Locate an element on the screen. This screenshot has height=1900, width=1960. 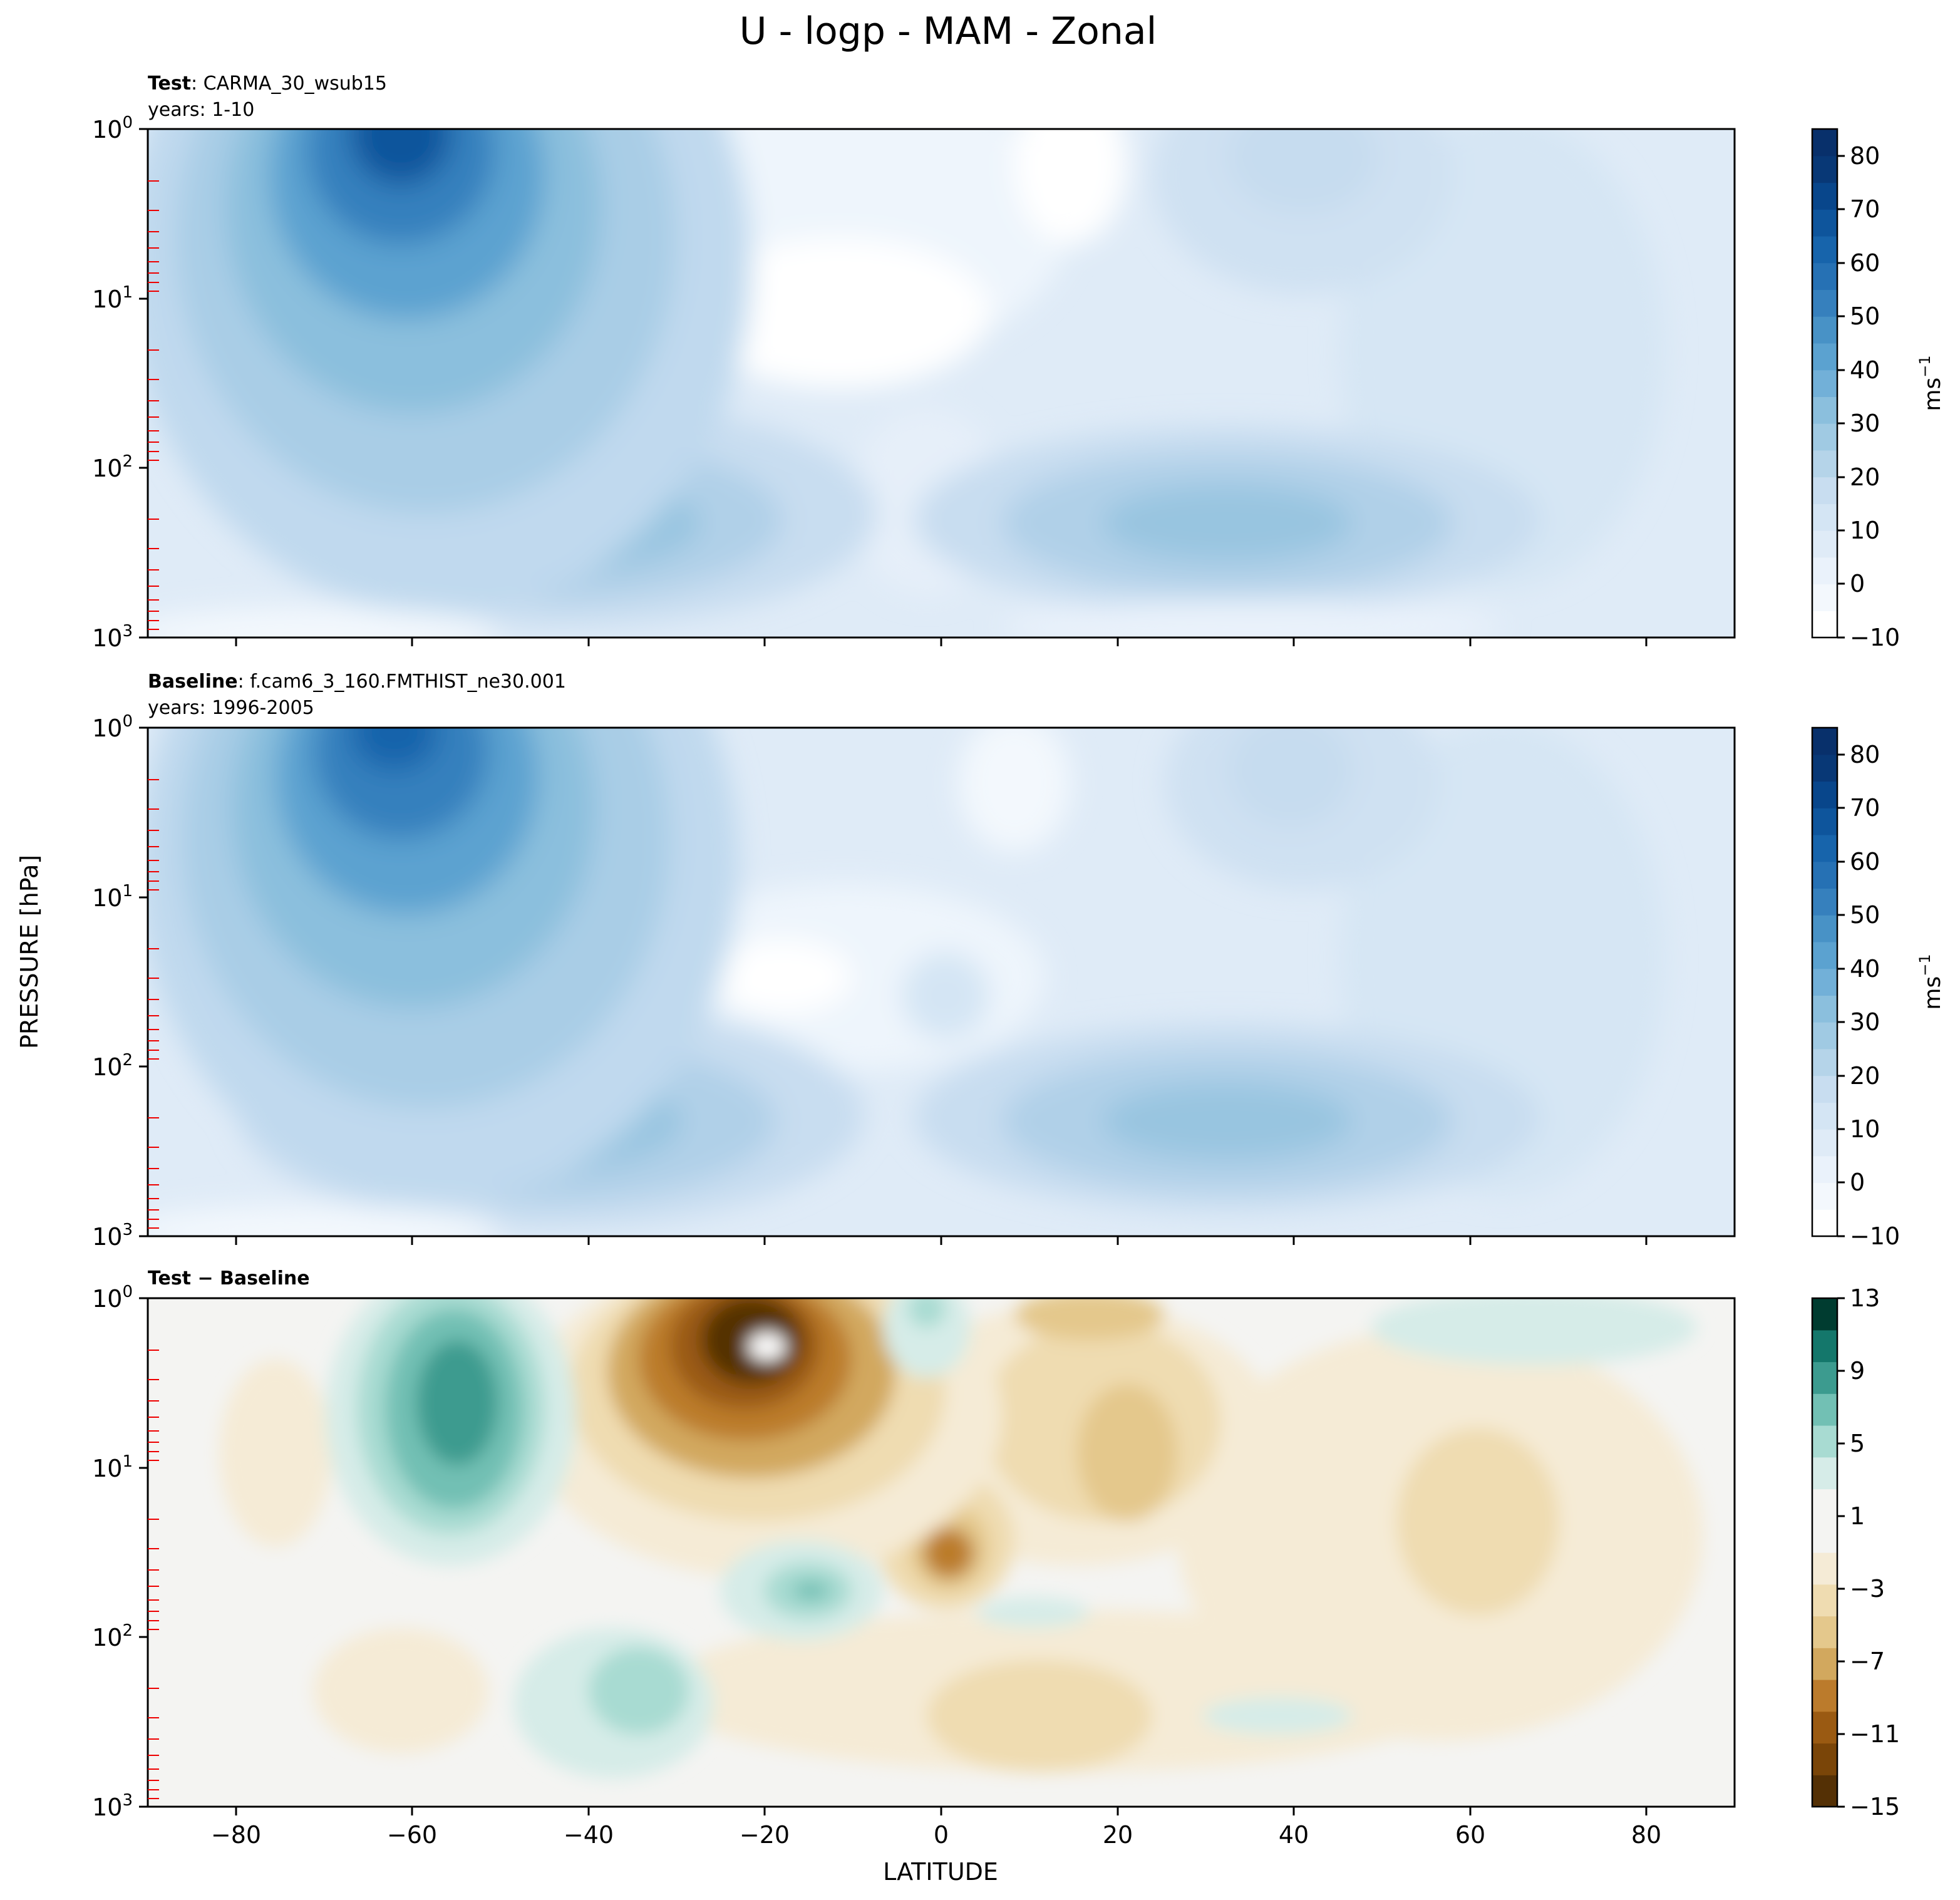
colorbar-tick-label: −15 is located at coordinates (1875, 1806).